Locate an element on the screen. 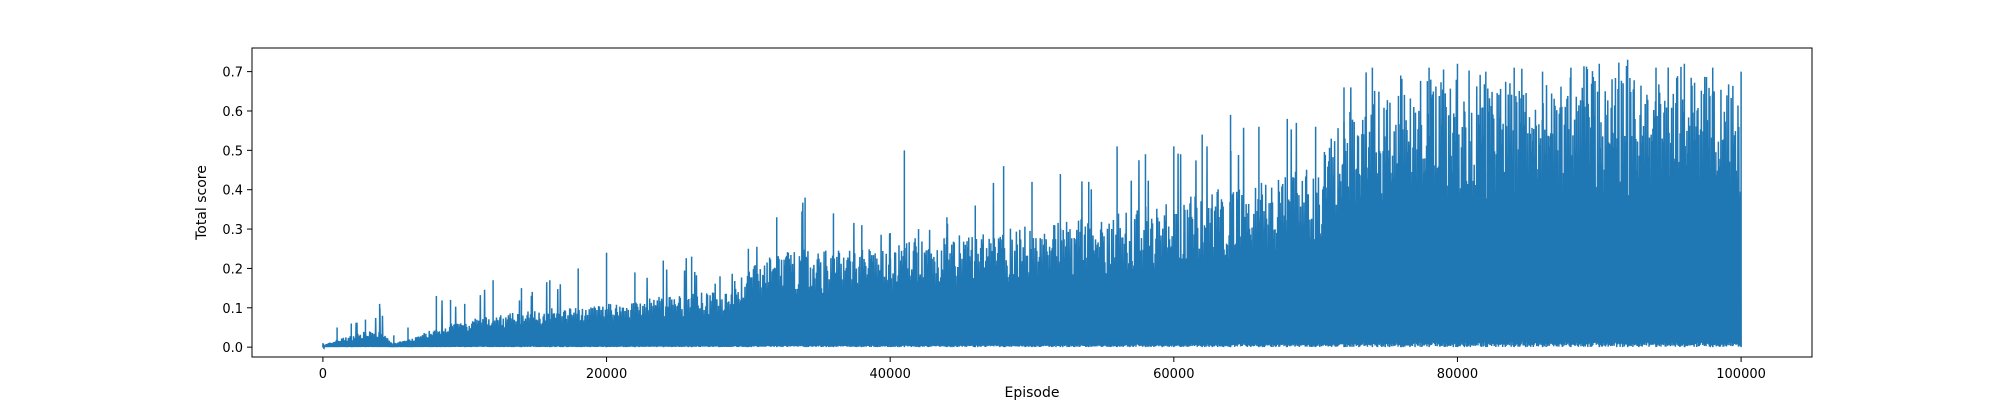 This screenshot has width=2000, height=400. y-tick-label: 0.0 is located at coordinates (232, 348).